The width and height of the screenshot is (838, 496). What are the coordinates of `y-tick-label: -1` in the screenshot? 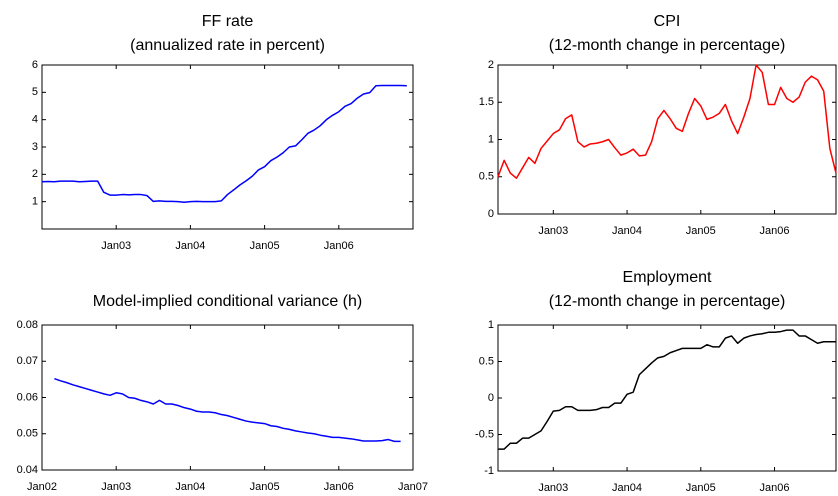 It's located at (489, 471).